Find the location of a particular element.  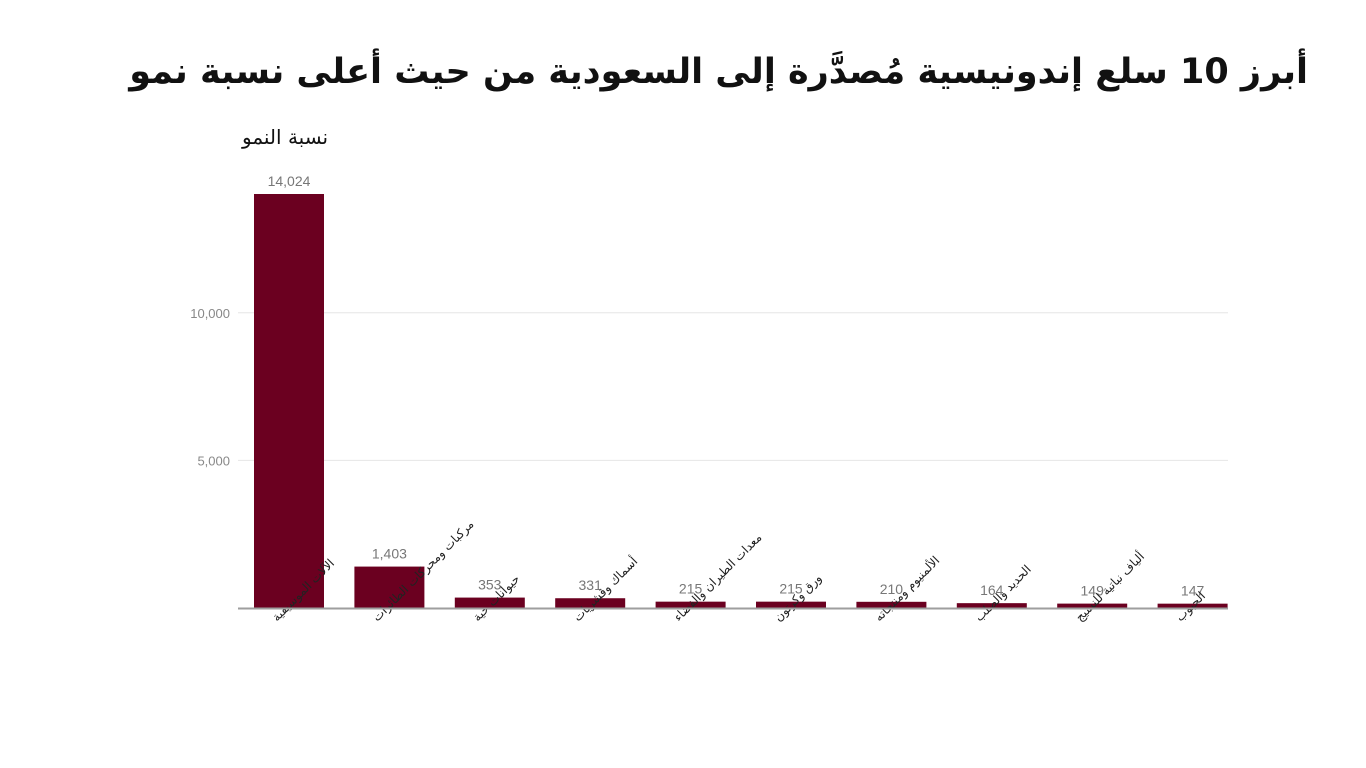

data-label: 210 is located at coordinates (892, 589).